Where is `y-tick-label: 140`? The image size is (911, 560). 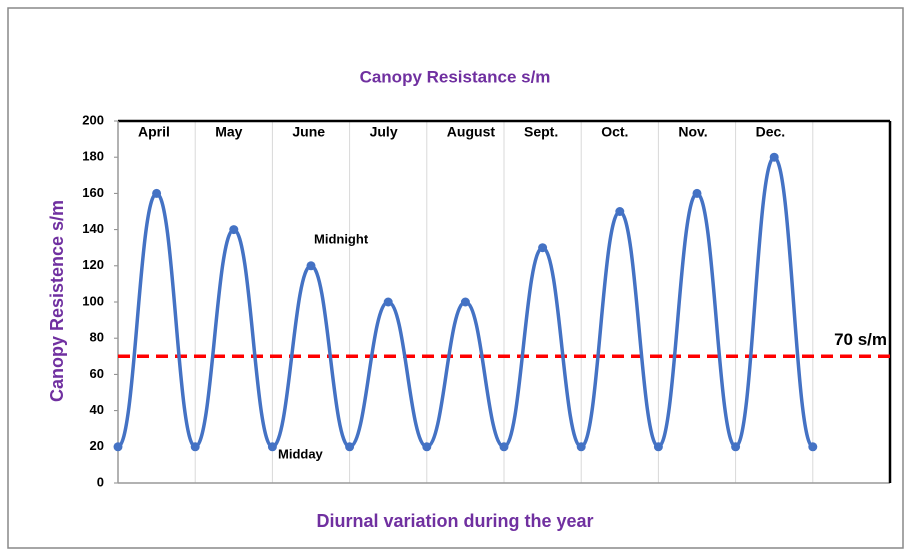 y-tick-label: 140 is located at coordinates (93, 228).